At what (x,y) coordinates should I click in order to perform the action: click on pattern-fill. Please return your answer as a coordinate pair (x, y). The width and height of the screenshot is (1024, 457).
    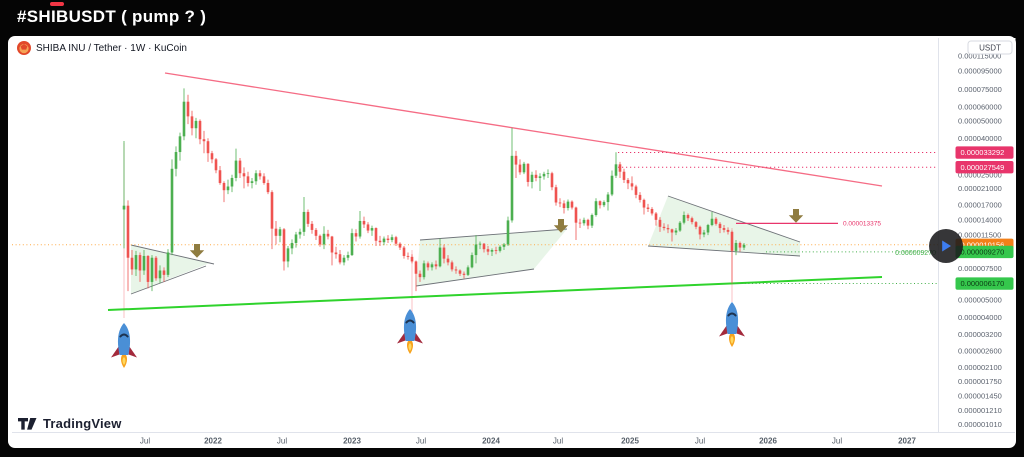
    Looking at the image, I should click on (491, 257).